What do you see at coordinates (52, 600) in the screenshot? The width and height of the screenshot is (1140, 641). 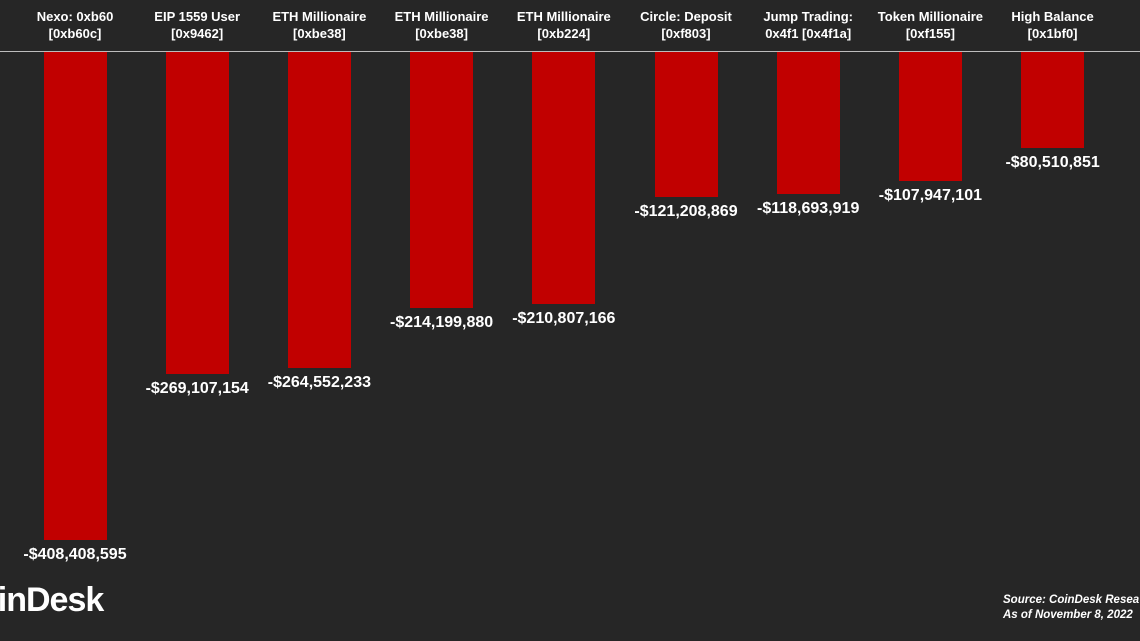 I see `coindesk-logo: oinDesk` at bounding box center [52, 600].